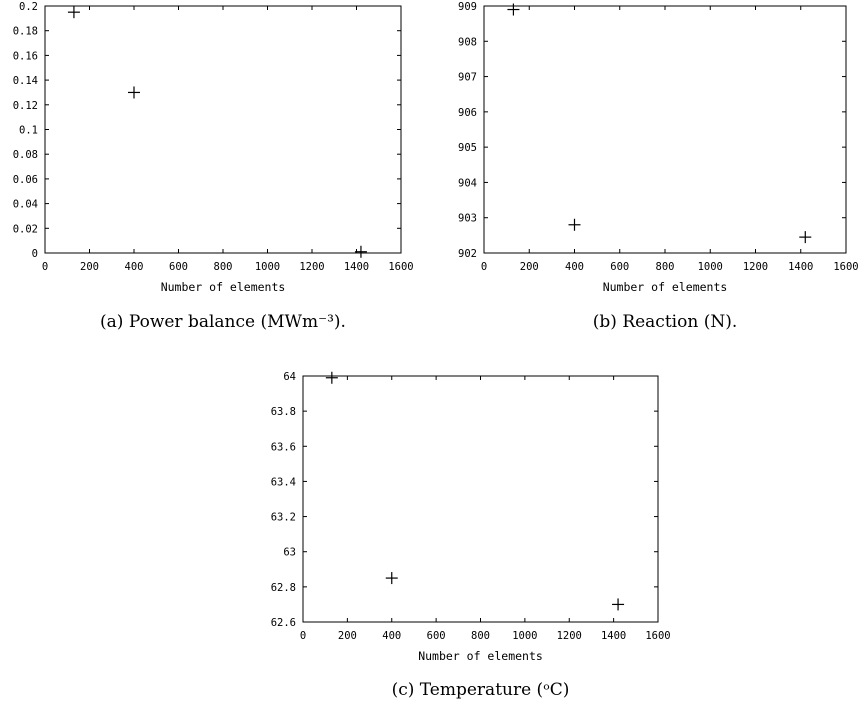 The width and height of the screenshot is (866, 703). Describe the element at coordinates (25, 180) in the screenshot. I see `y-tick-label: 0.06` at that location.